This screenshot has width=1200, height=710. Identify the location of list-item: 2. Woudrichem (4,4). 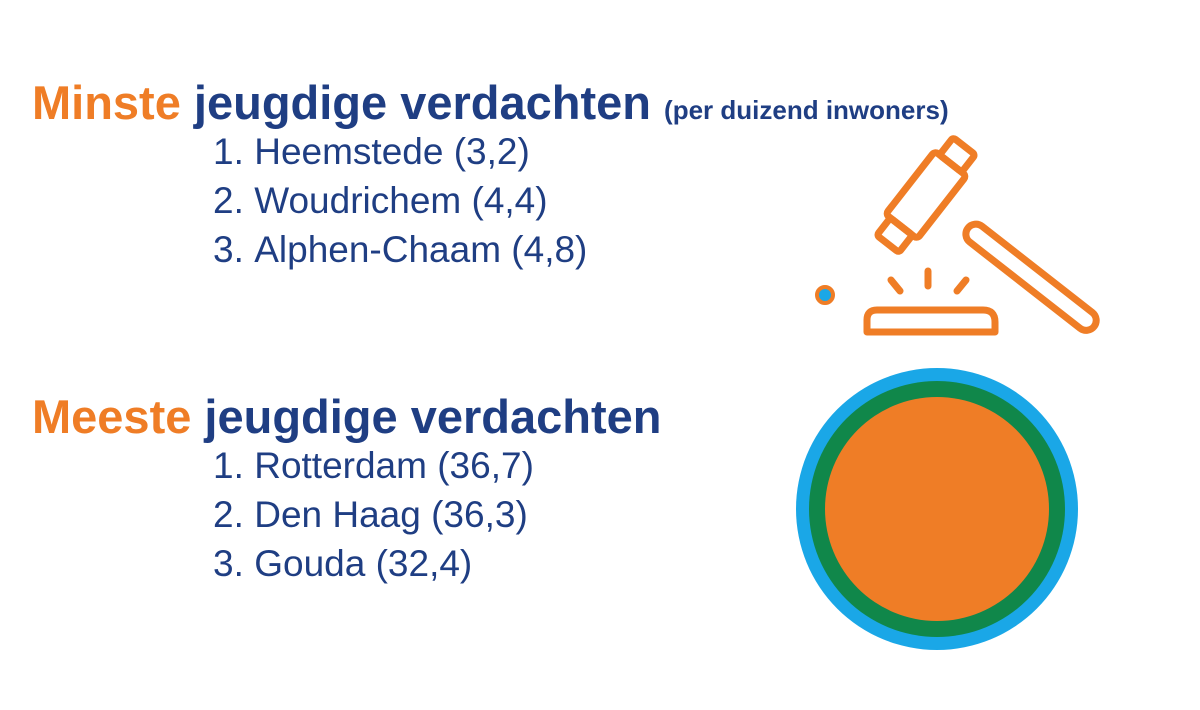
(400, 200).